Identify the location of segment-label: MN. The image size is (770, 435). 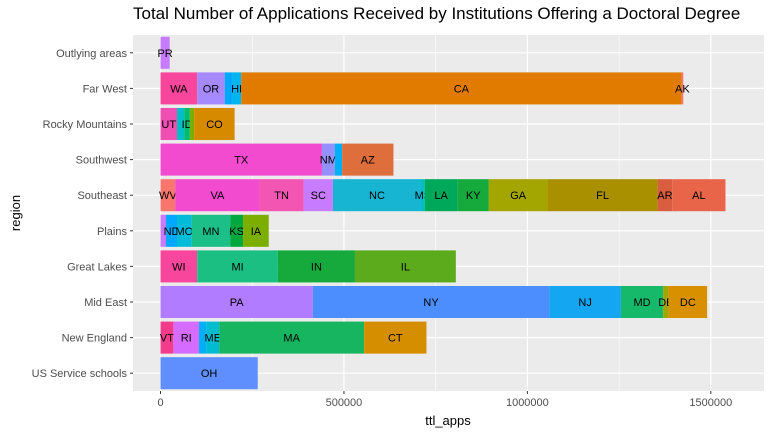
(210, 232).